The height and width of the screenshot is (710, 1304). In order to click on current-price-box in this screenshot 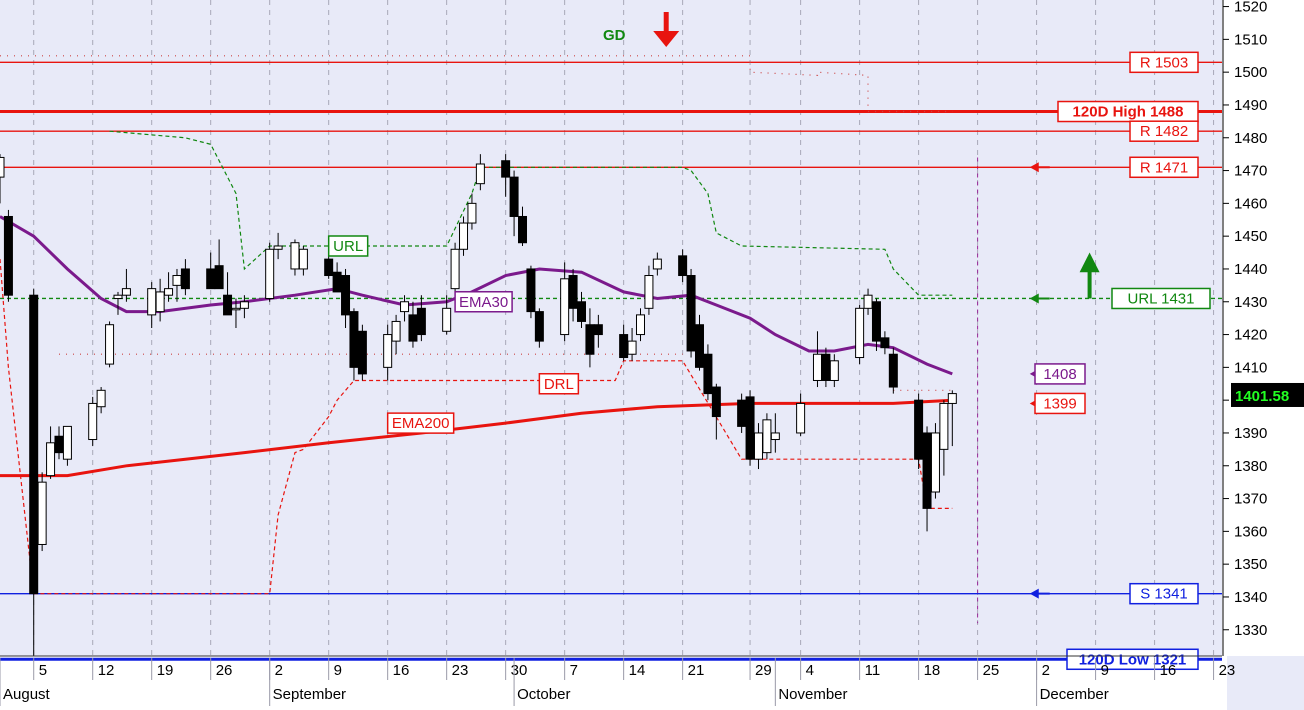, I will do `click(1267, 394)`.